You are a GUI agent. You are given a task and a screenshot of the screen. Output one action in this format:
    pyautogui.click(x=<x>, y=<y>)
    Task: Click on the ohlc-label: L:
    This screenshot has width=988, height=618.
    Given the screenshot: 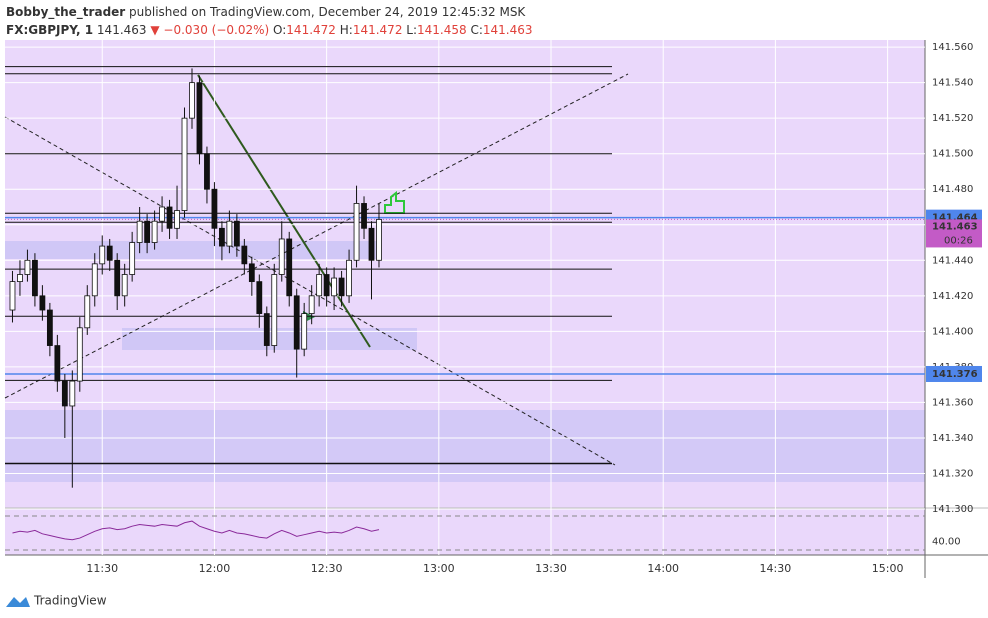 What is the action you would take?
    pyautogui.click(x=411, y=30)
    